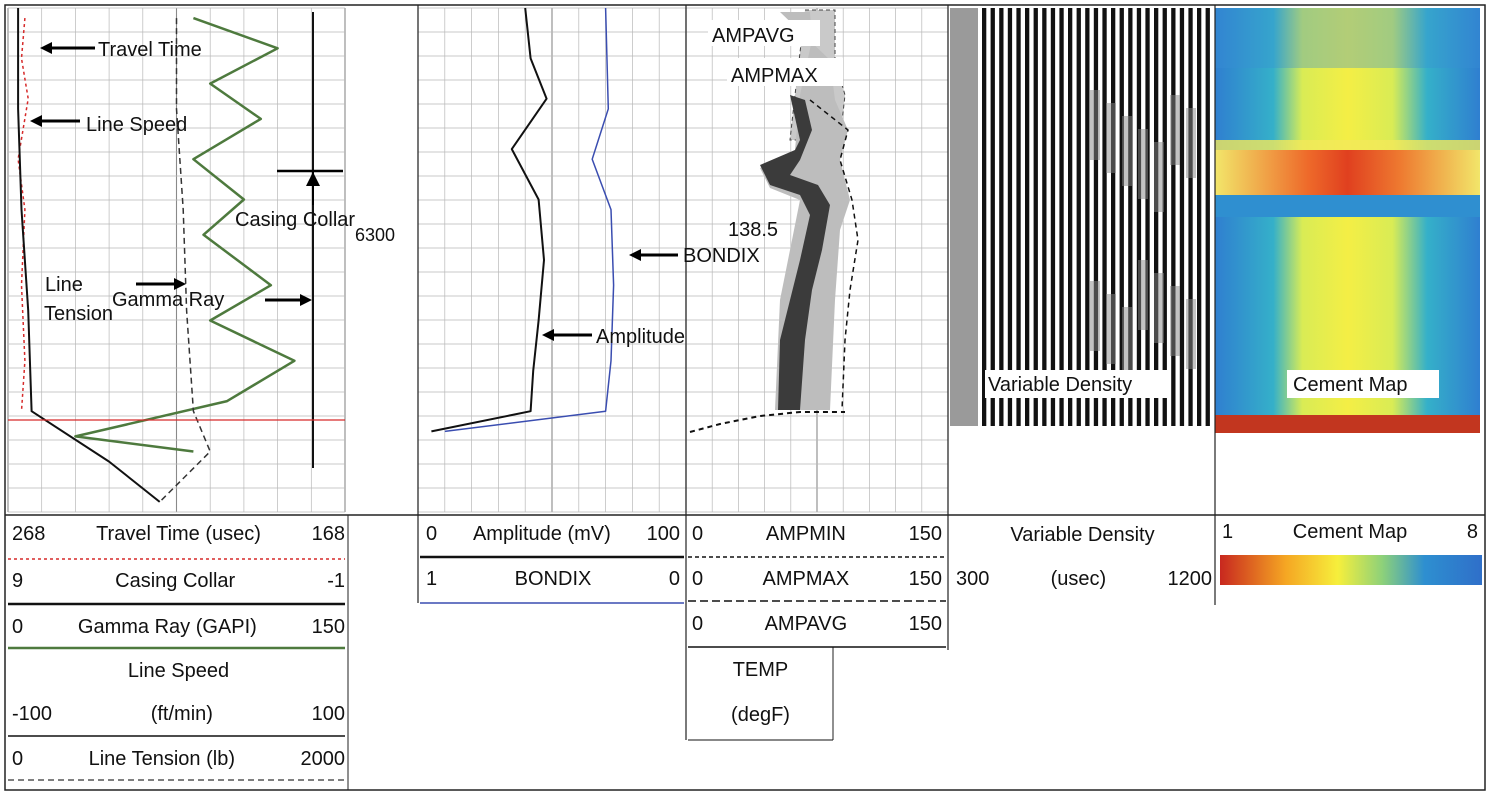 The height and width of the screenshot is (795, 1490). I want to click on cement-scale-bar, so click(1351, 570).